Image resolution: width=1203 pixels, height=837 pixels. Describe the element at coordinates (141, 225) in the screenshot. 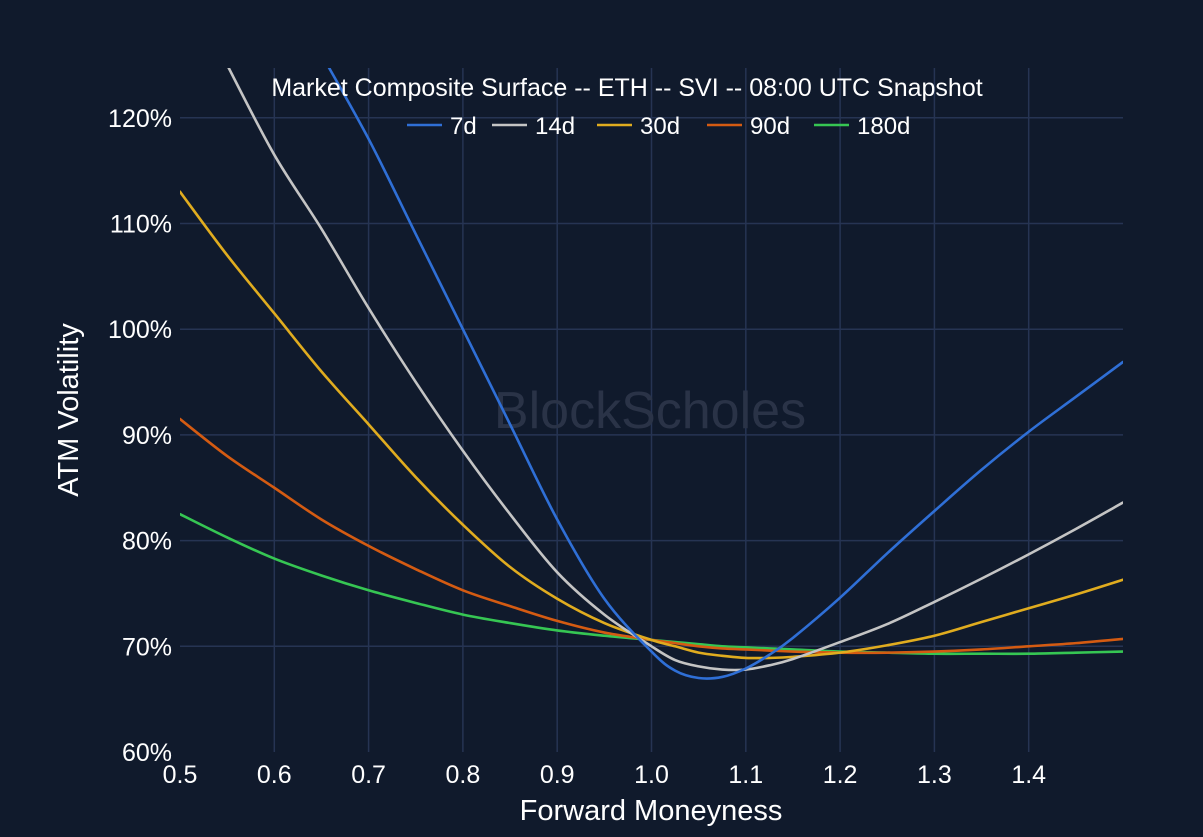

I see `y-tick-label: 110%` at that location.